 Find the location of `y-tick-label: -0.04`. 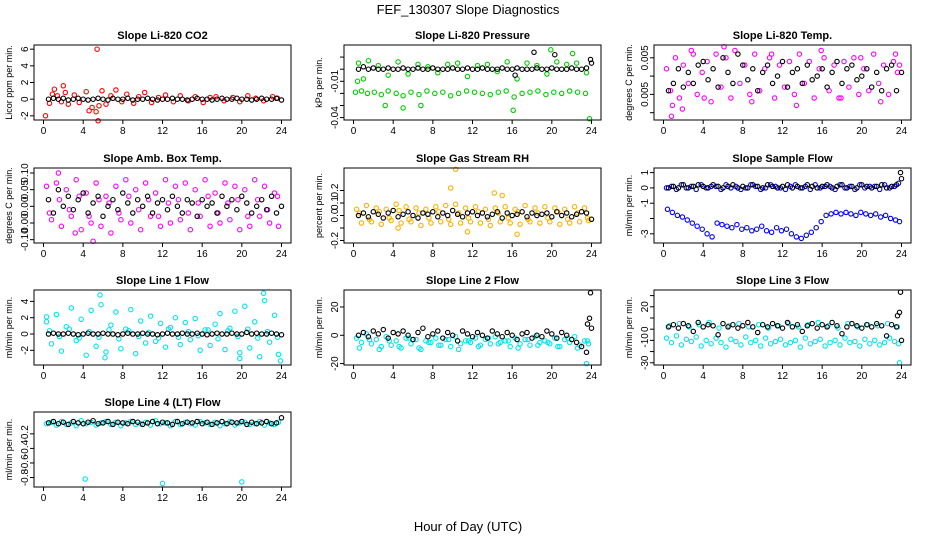

y-tick-label: -0.04 is located at coordinates (335, 117).